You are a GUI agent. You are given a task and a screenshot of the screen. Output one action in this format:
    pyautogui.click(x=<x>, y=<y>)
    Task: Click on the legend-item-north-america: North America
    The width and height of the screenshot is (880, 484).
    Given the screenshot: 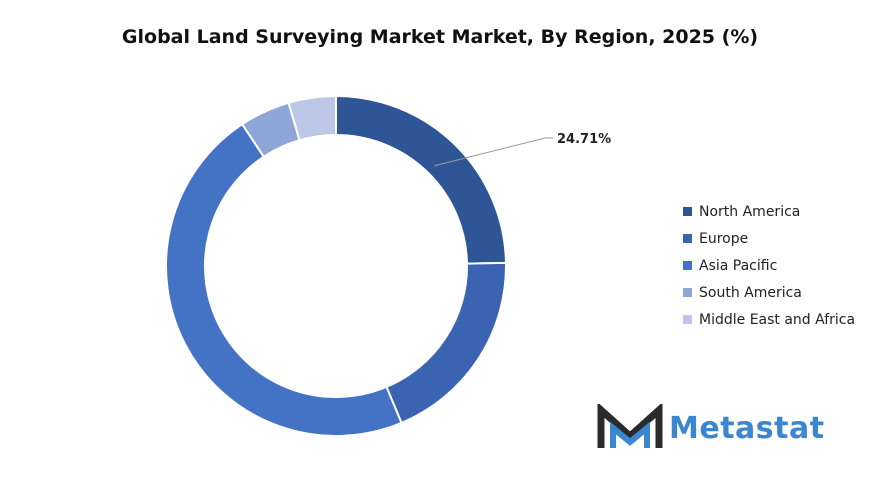 What is the action you would take?
    pyautogui.click(x=769, y=211)
    